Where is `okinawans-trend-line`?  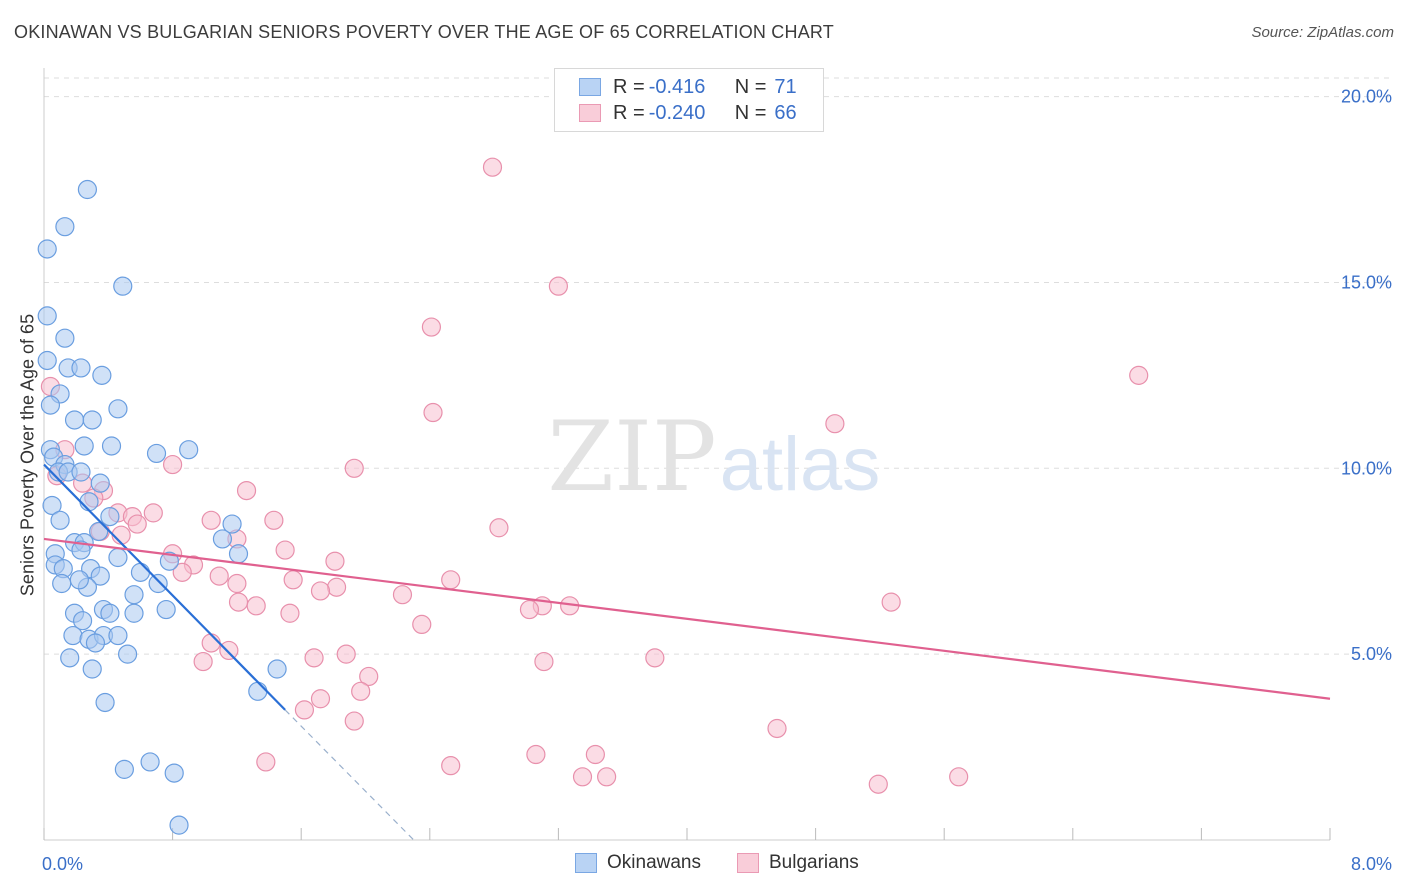
okinawans-trend-line is located at coordinates (164, 587).